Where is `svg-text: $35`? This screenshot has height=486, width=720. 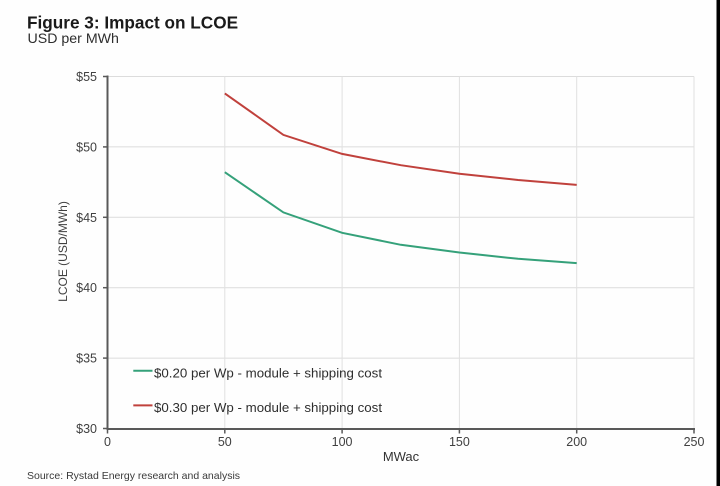 svg-text: $35 is located at coordinates (86, 359).